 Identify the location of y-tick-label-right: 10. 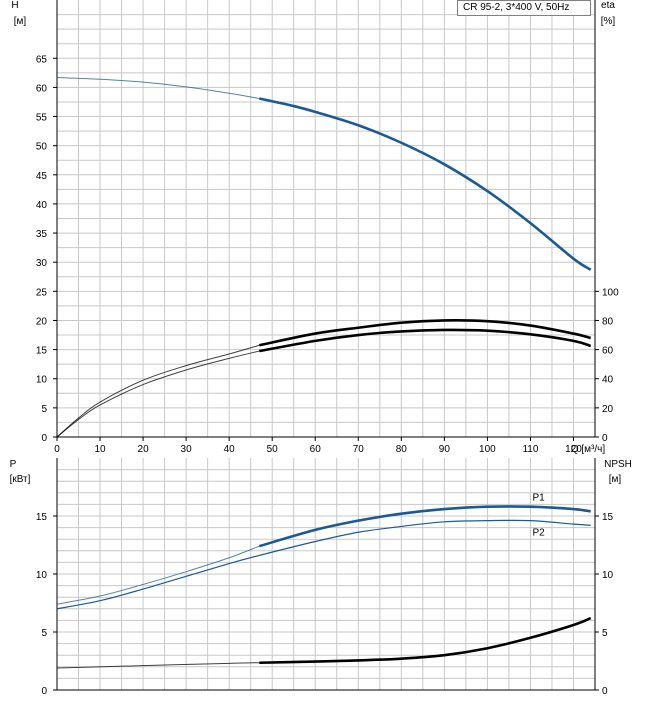
(608, 575).